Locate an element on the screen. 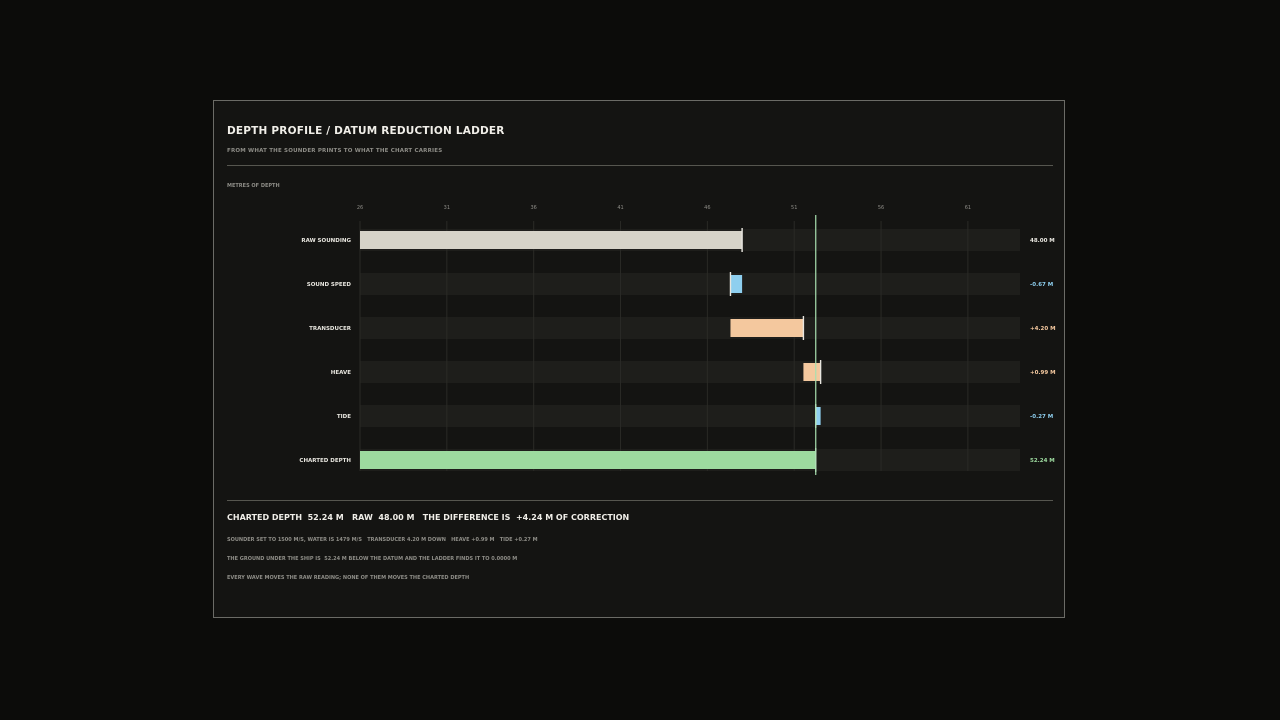  tick-label: 56 is located at coordinates (881, 208).